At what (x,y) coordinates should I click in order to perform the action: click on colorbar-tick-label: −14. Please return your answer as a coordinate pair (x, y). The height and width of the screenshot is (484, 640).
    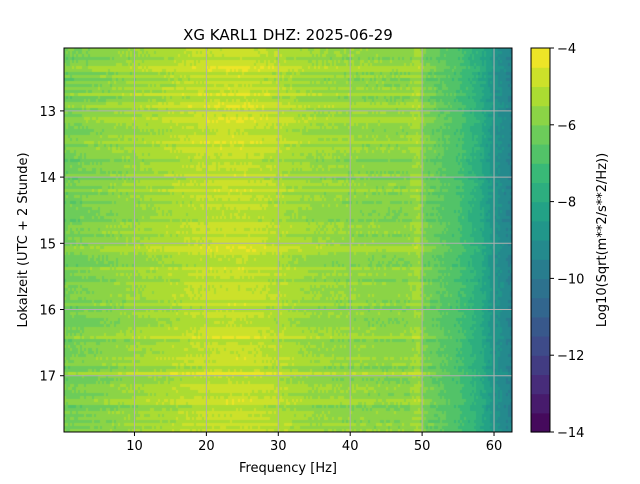
    Looking at the image, I should click on (570, 433).